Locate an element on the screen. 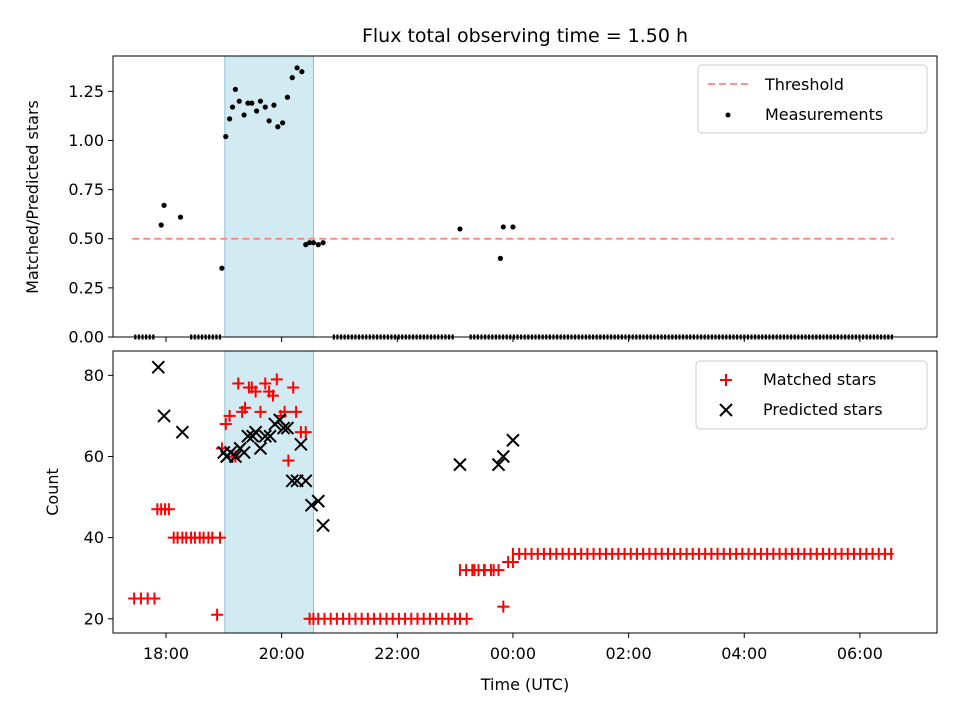 The width and height of the screenshot is (960, 720). legend-predicted-label: Predicted stars is located at coordinates (823, 409).